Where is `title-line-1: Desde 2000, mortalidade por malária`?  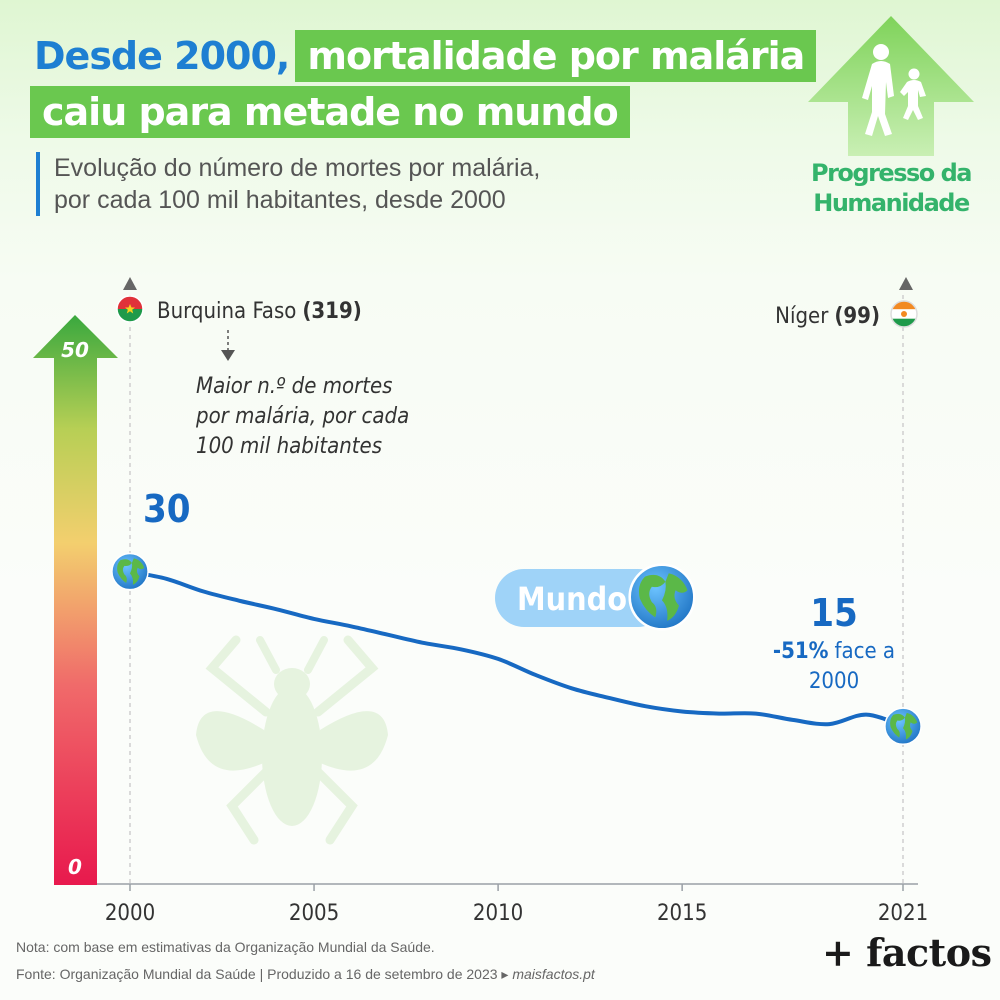 title-line-1: Desde 2000, mortalidade por malária is located at coordinates (423, 56).